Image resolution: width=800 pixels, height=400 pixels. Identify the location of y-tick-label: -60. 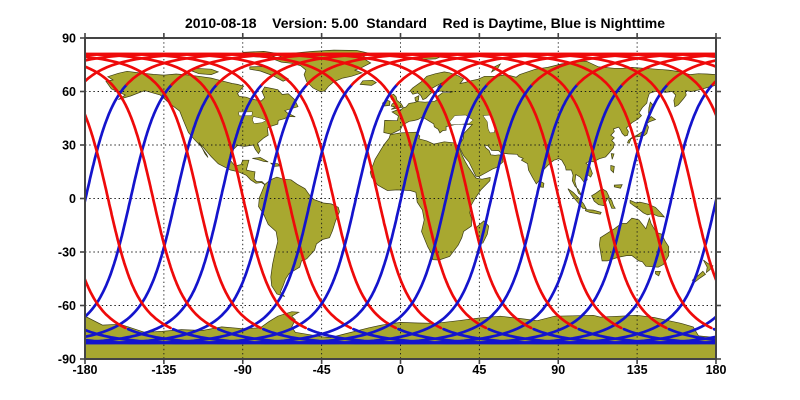
(67, 306).